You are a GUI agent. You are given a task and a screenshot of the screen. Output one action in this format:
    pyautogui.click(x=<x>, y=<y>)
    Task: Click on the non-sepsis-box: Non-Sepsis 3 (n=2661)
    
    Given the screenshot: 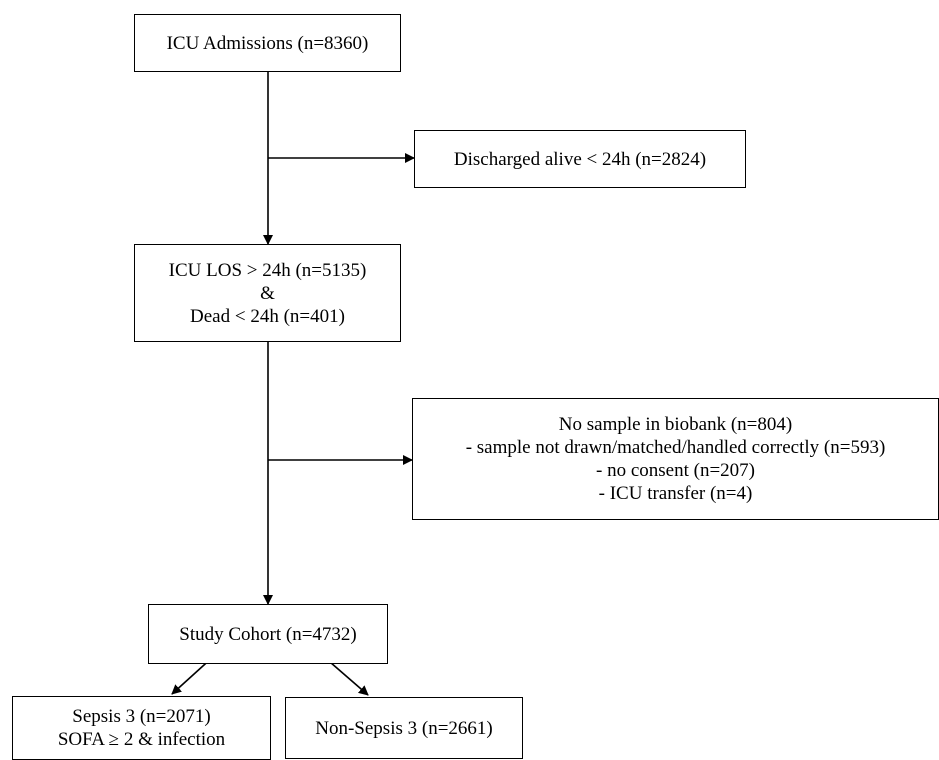 What is the action you would take?
    pyautogui.click(x=404, y=728)
    